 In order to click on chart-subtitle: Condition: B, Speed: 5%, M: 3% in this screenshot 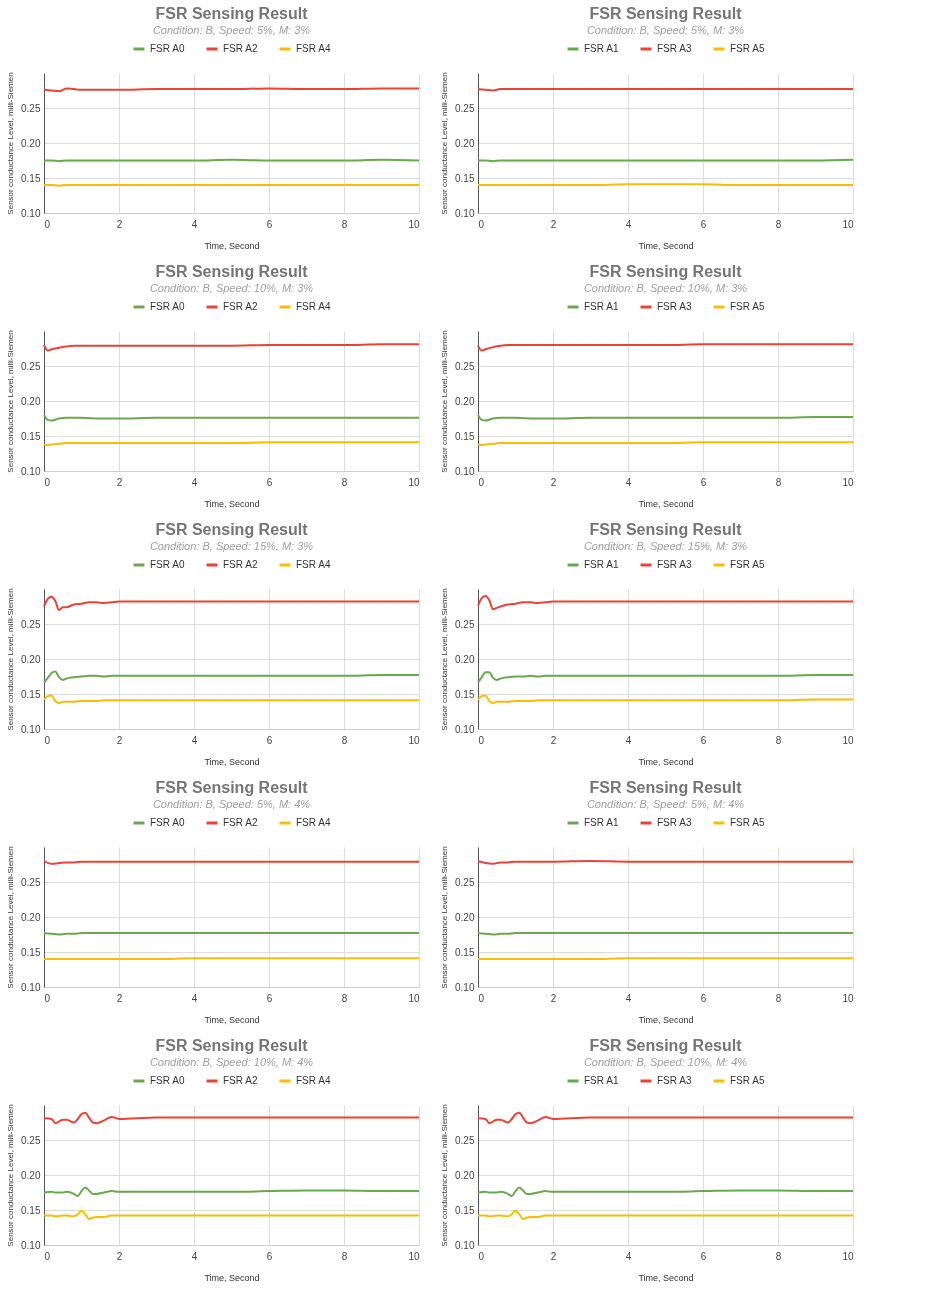, I will do `click(231, 30)`.